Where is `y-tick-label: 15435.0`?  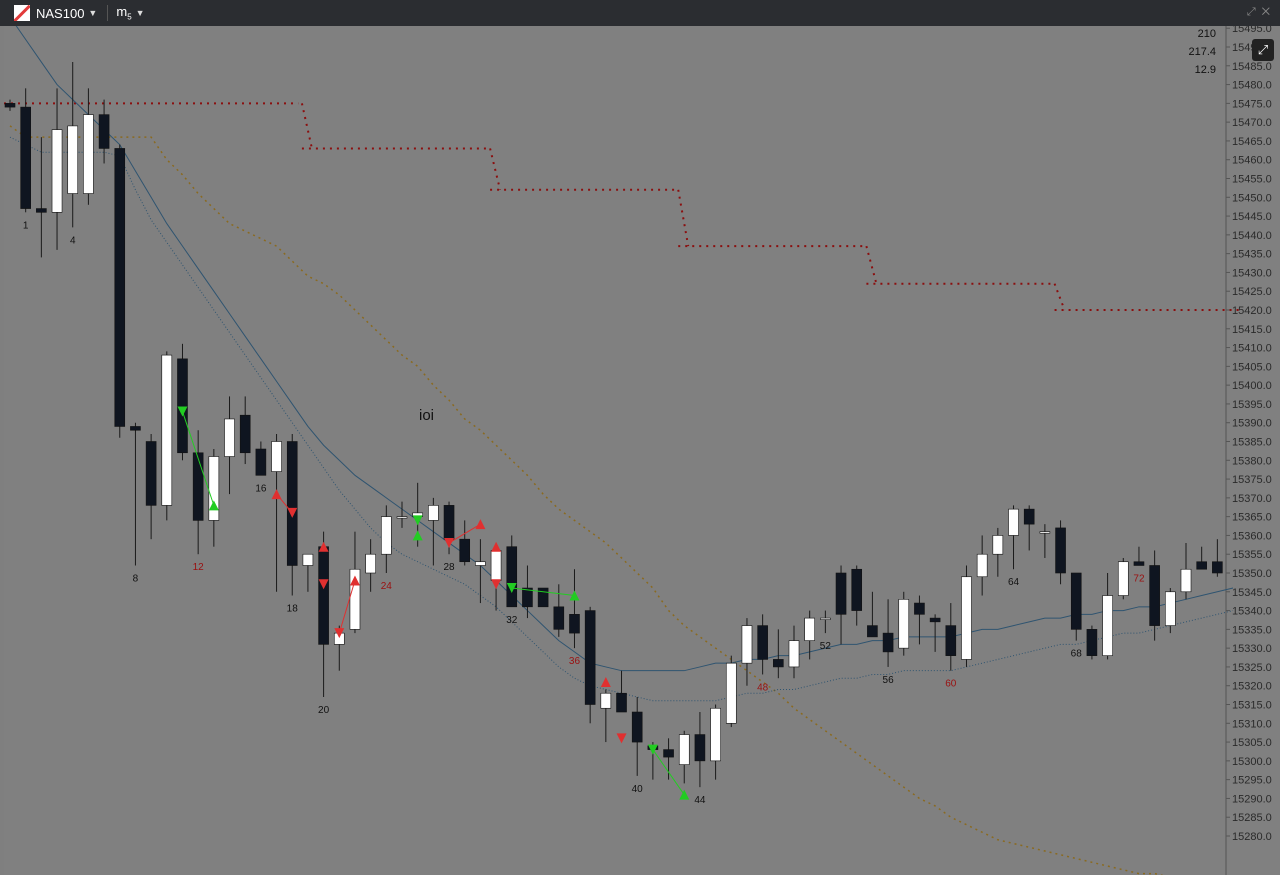
y-tick-label: 15435.0 is located at coordinates (1252, 255).